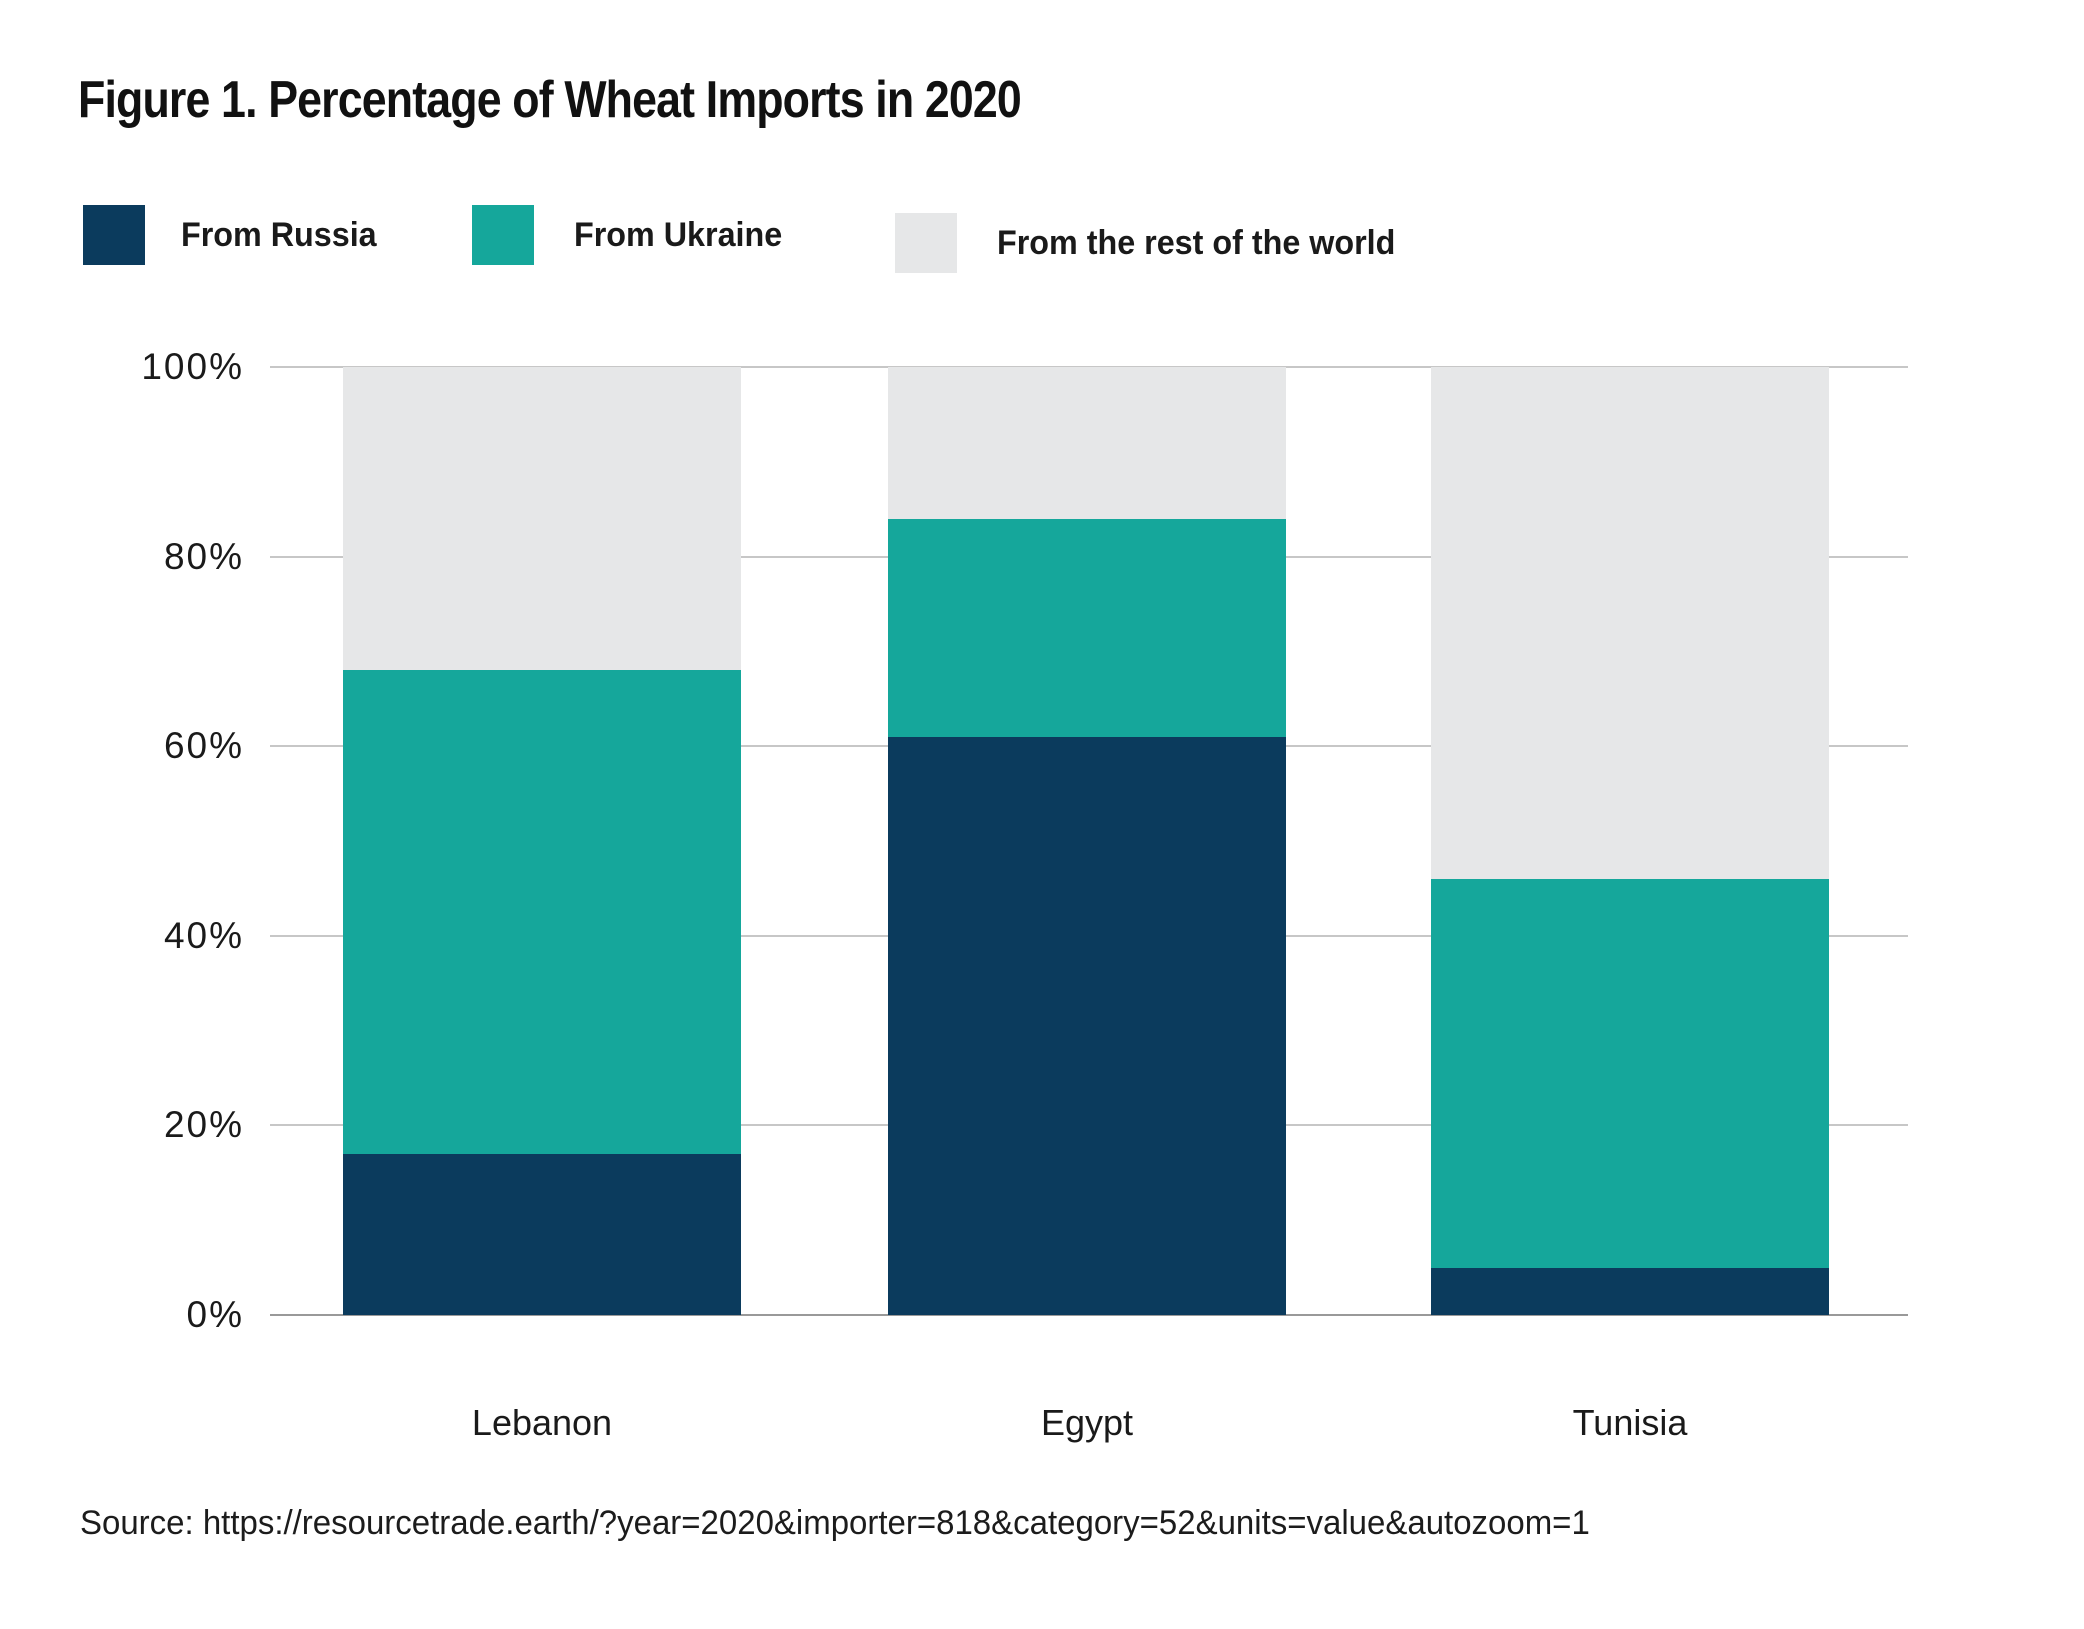 The image size is (2084, 1629). What do you see at coordinates (1087, 627) in the screenshot?
I see `segment-egypt-from-ukraine` at bounding box center [1087, 627].